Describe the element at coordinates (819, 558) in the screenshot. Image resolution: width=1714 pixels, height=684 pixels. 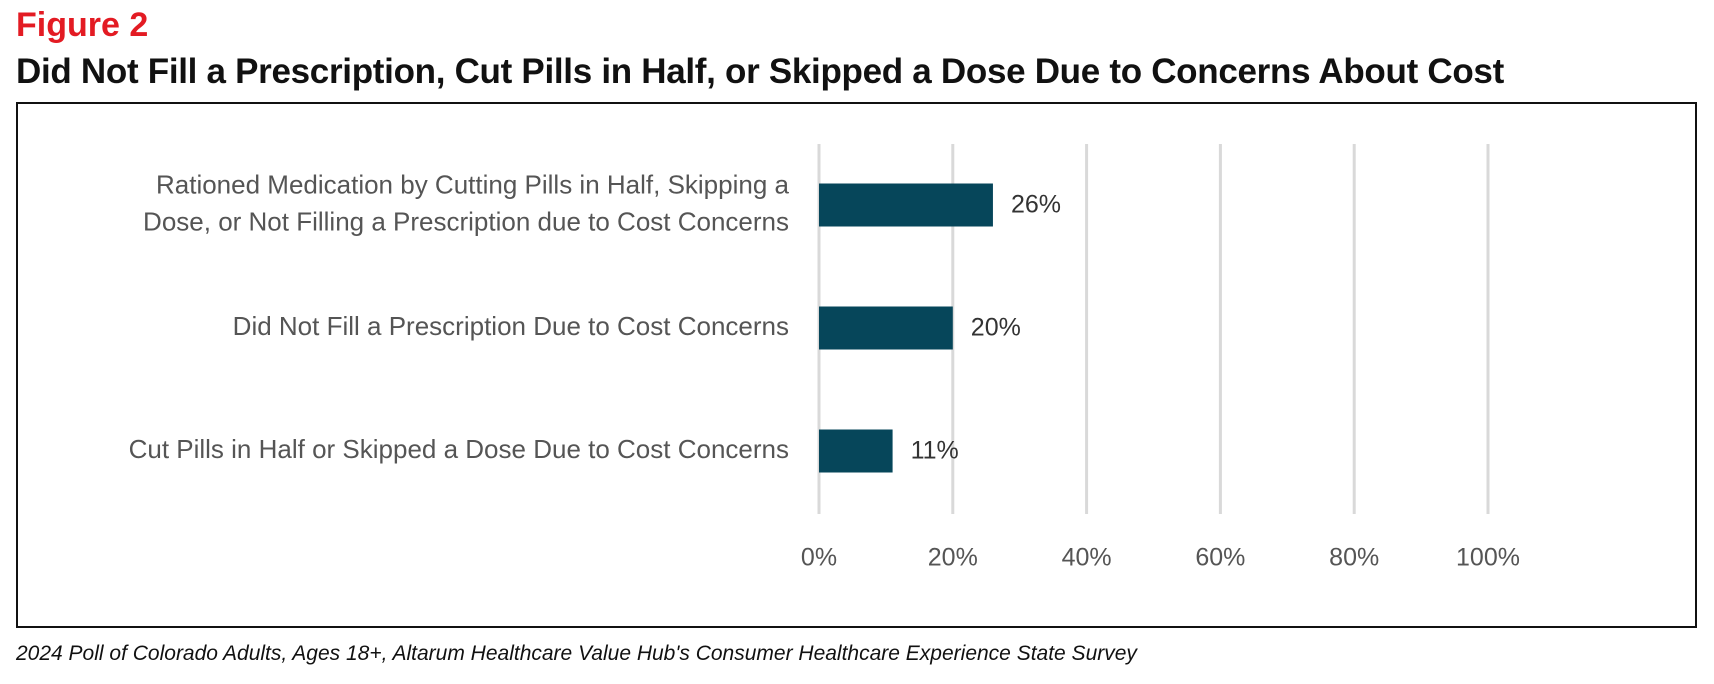
I see `x-tick-label: 0%` at that location.